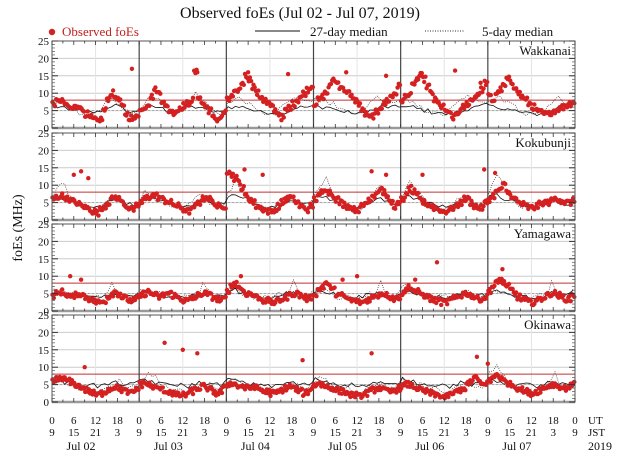 The image size is (640, 457). I want to click on day-label: Jul 07, so click(516, 446).